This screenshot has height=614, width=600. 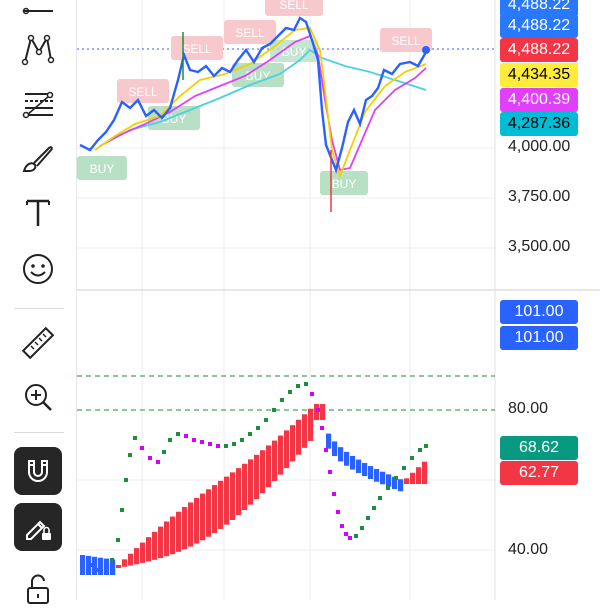 What do you see at coordinates (38, 159) in the screenshot?
I see `brush-tool` at bounding box center [38, 159].